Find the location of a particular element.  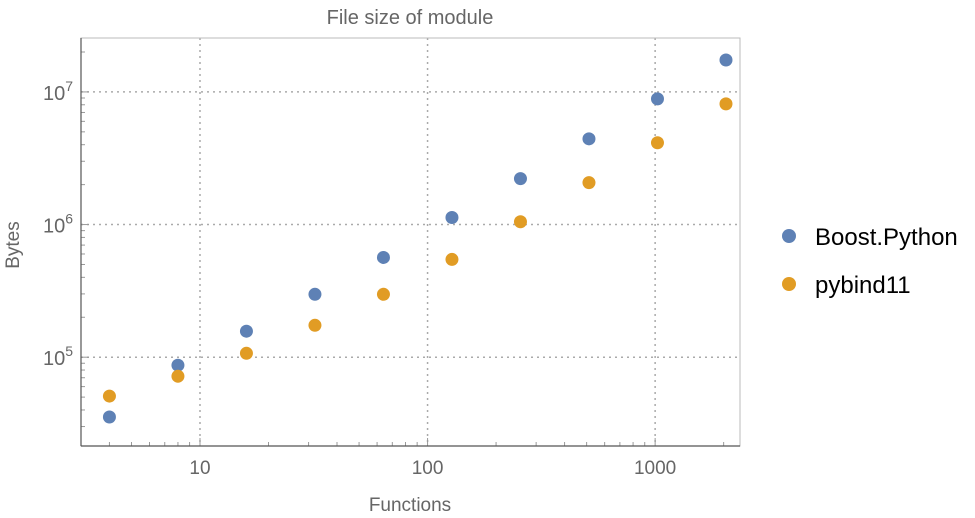

y-axis-label: Bytes is located at coordinates (13, 245).